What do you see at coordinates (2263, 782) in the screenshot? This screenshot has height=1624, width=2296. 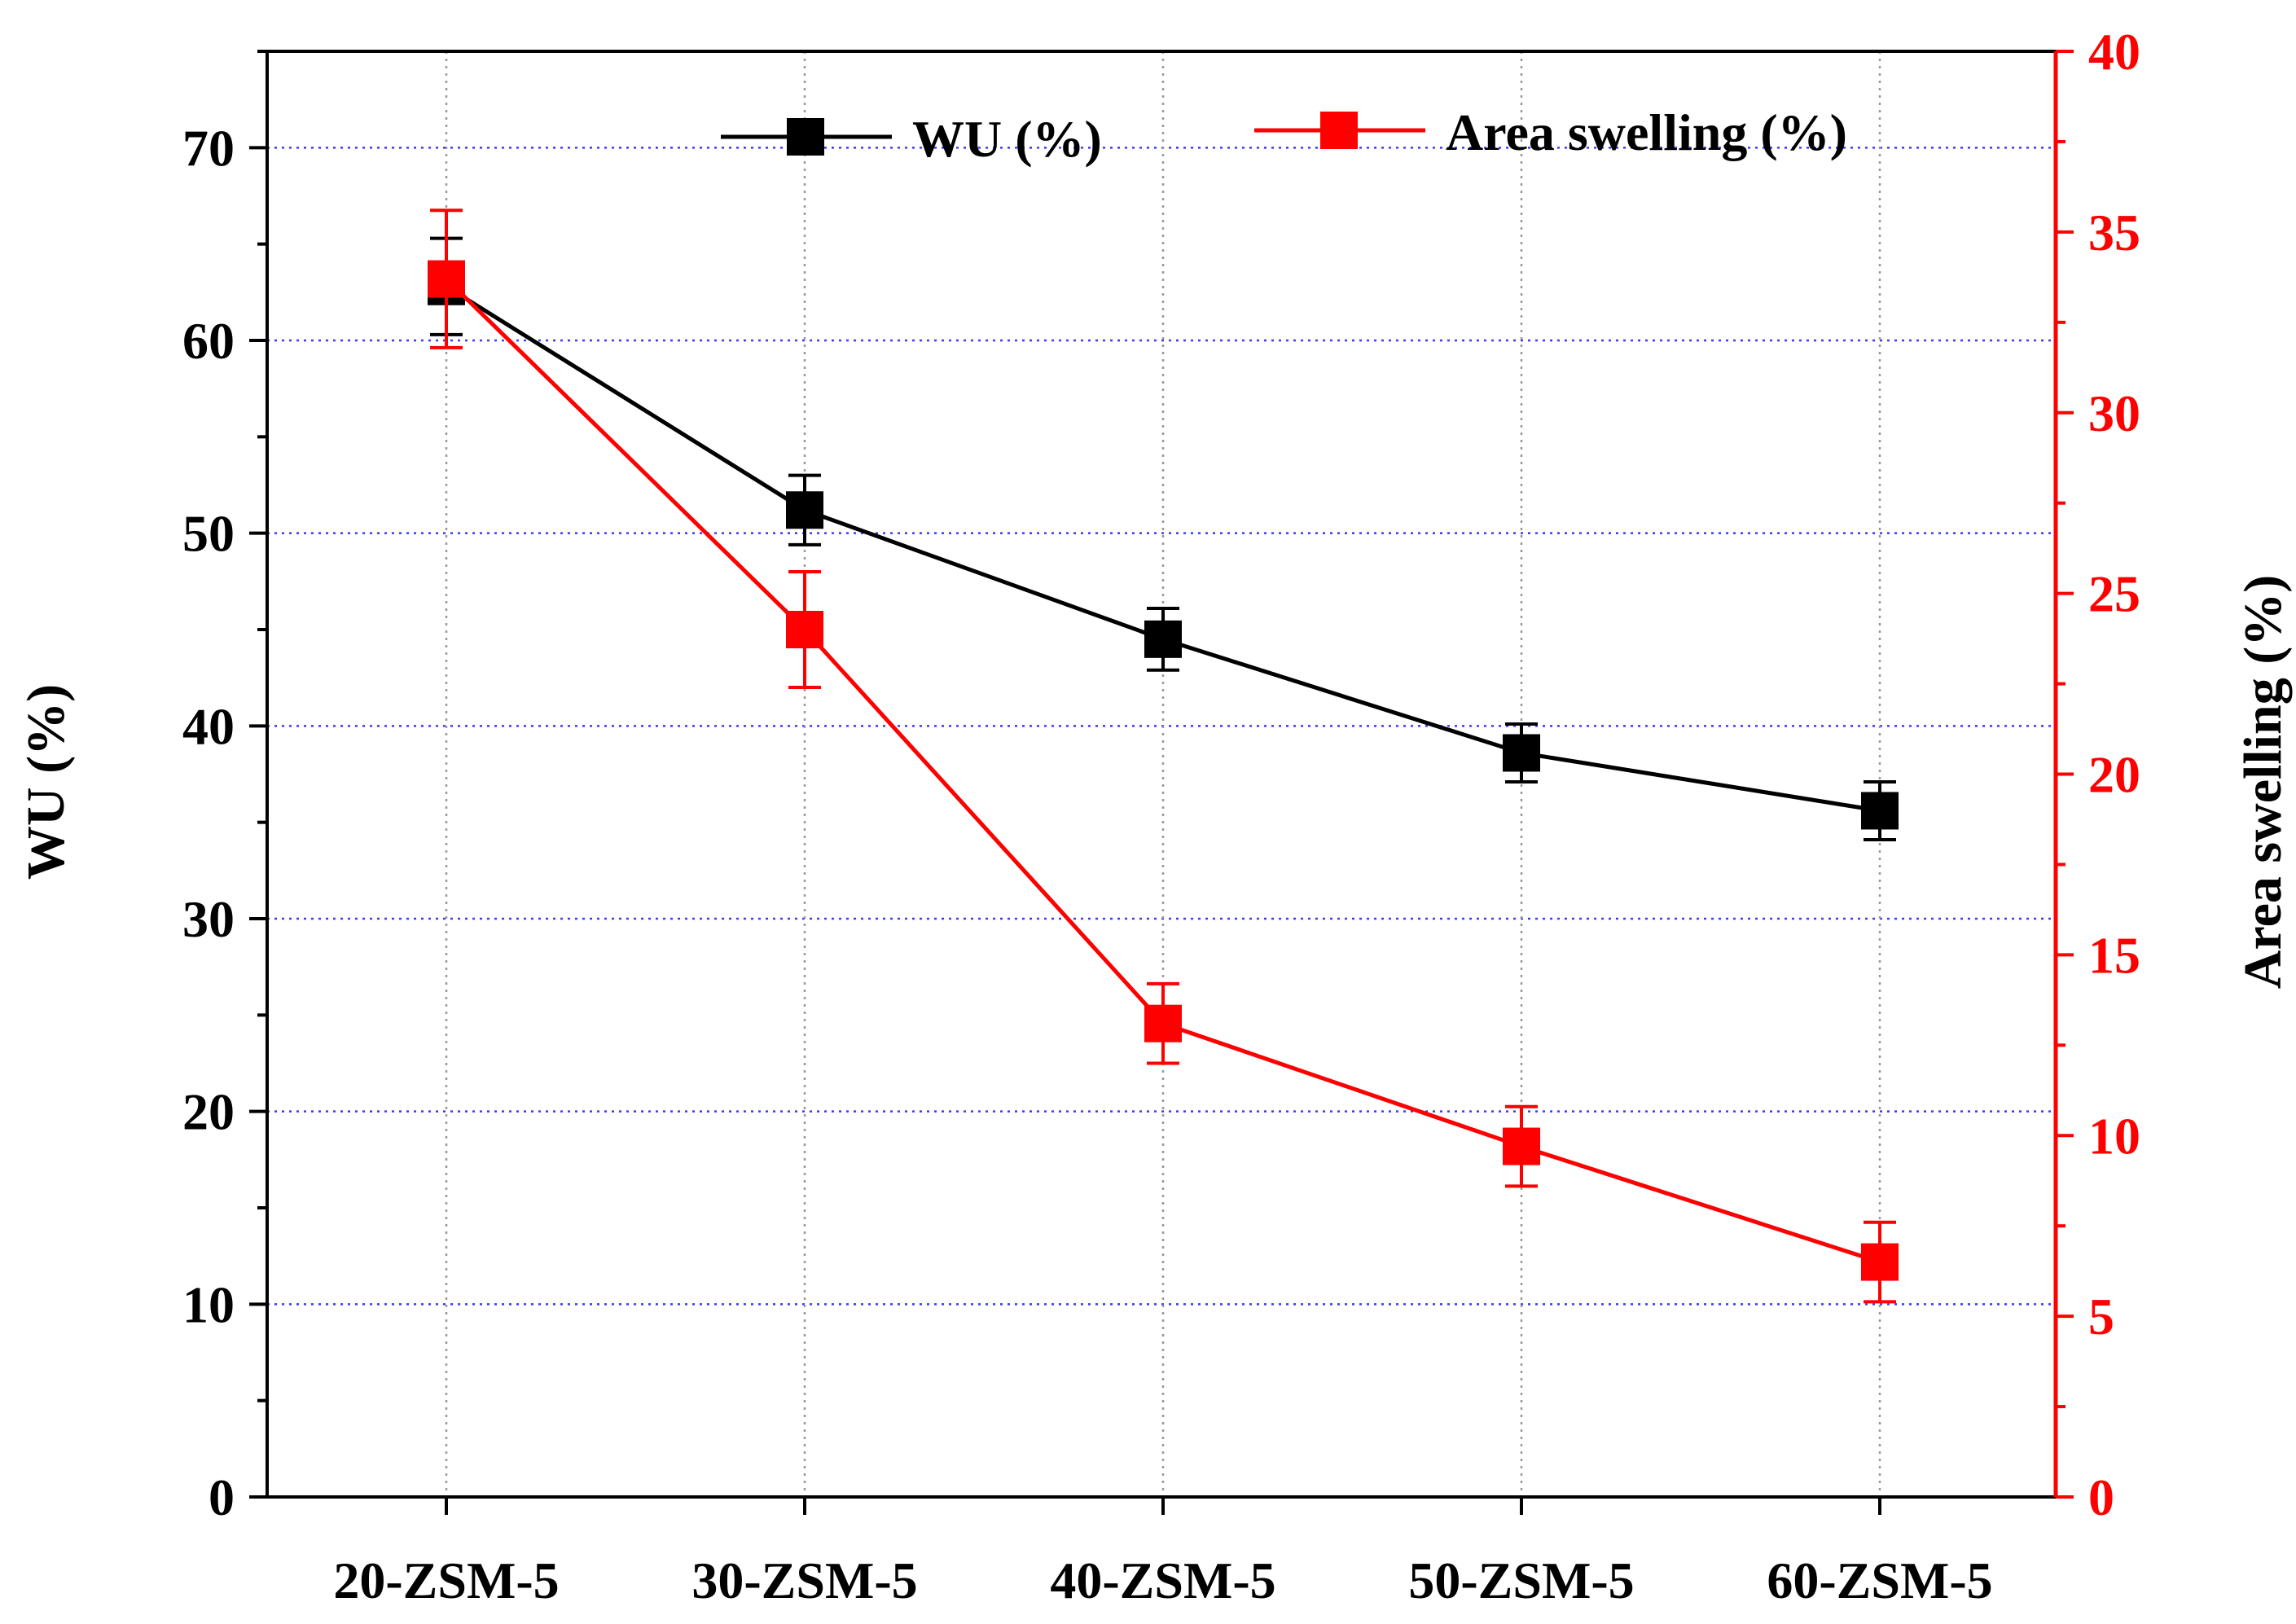 I see `y-axis-title-right: Area swelling (%)` at bounding box center [2263, 782].